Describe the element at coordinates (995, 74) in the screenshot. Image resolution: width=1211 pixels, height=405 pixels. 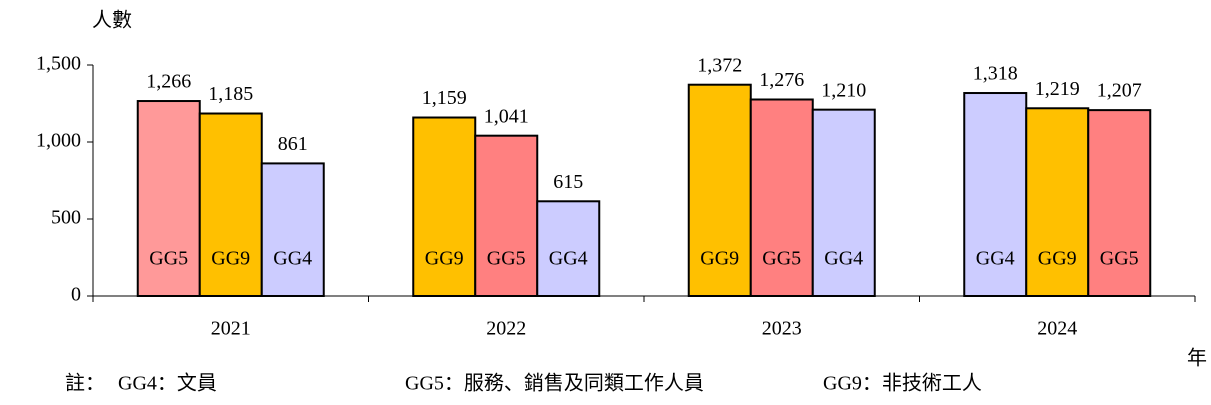
I see `value-label: 1,318` at that location.